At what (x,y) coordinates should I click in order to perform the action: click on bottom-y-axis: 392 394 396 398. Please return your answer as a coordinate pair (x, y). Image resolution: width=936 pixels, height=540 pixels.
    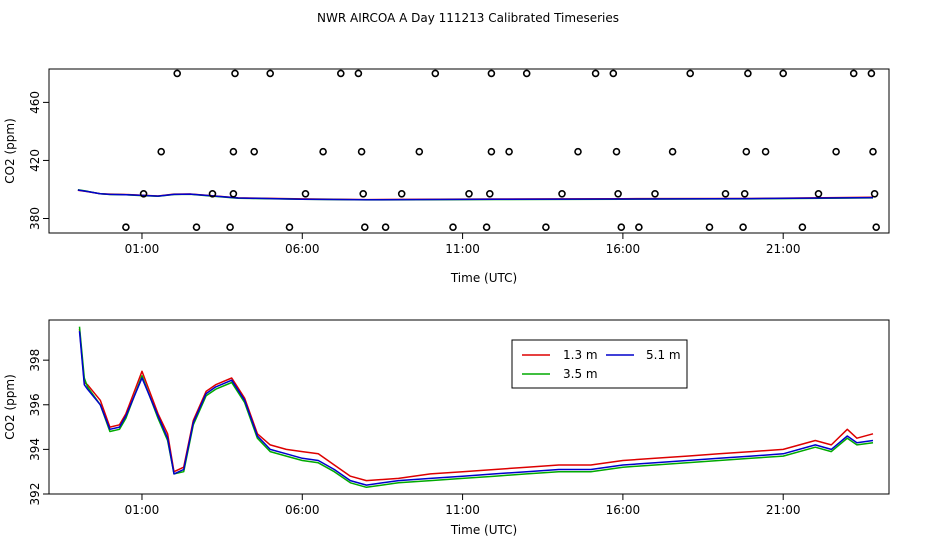
    Looking at the image, I should click on (38, 427).